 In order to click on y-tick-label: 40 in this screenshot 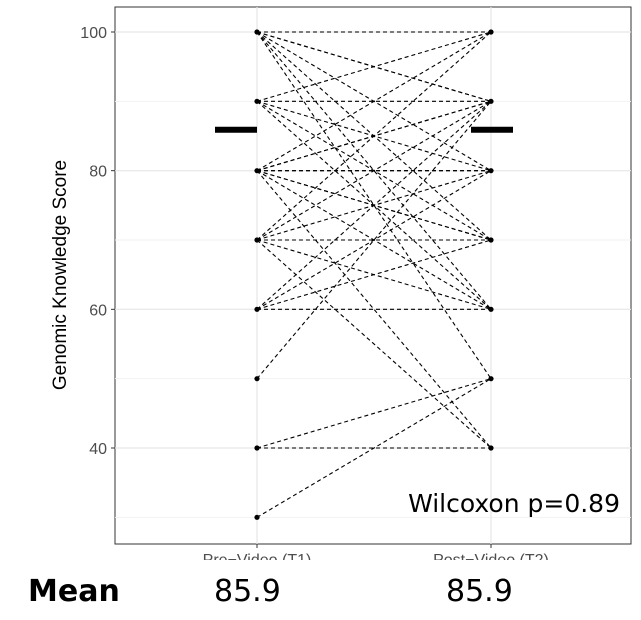, I will do `click(98, 449)`.